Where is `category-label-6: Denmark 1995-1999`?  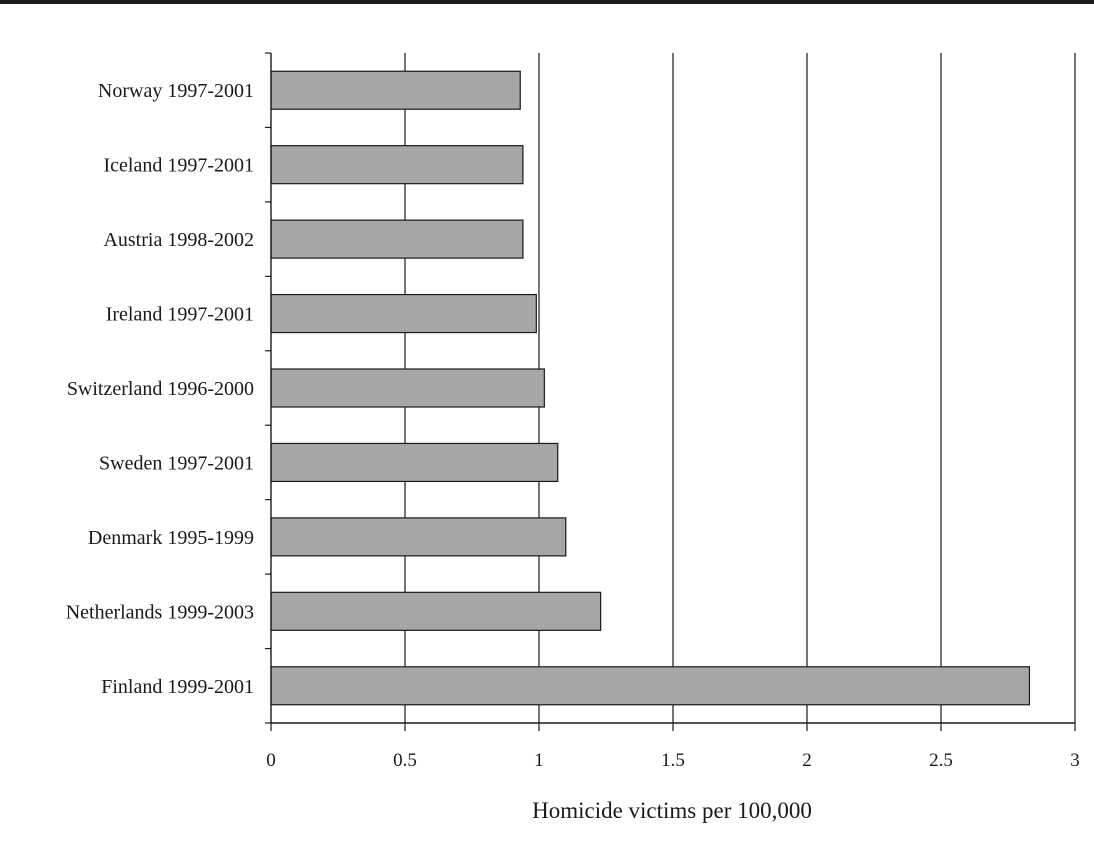
category-label-6: Denmark 1995-1999 is located at coordinates (171, 538).